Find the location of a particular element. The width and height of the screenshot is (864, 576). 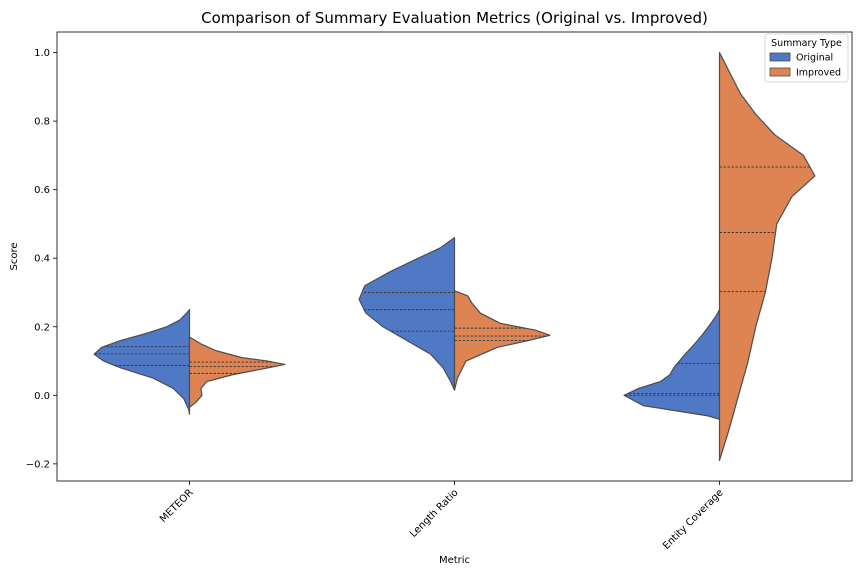

legend-label-original: Original is located at coordinates (814, 58).